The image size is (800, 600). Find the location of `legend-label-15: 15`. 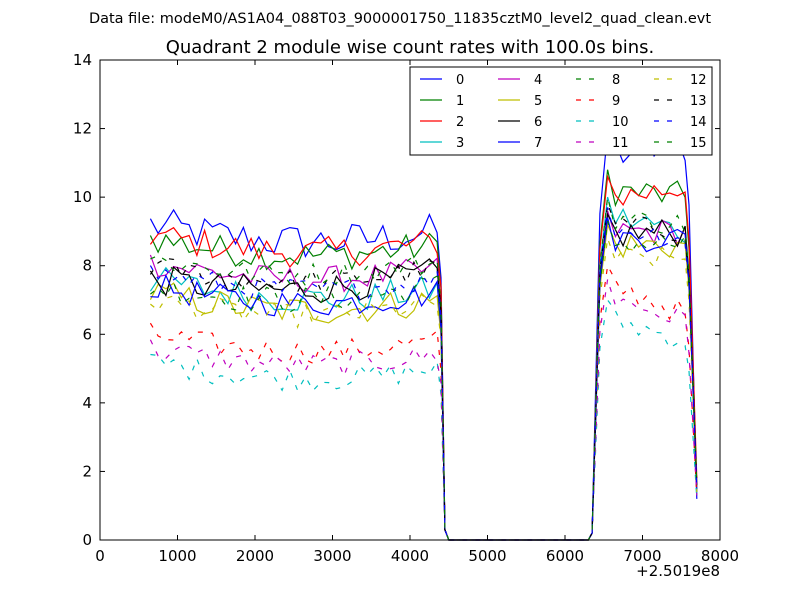

legend-label-15: 15 is located at coordinates (698, 143).